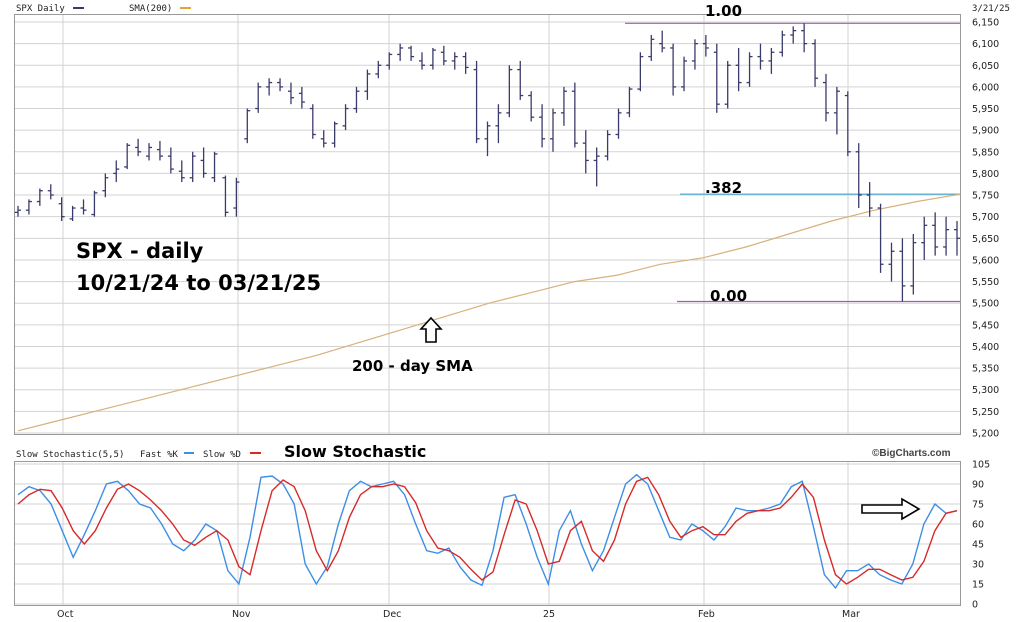 Image resolution: width=1024 pixels, height=622 pixels. What do you see at coordinates (985, 369) in the screenshot?
I see `price-tick-label: 5,350` at bounding box center [985, 369].